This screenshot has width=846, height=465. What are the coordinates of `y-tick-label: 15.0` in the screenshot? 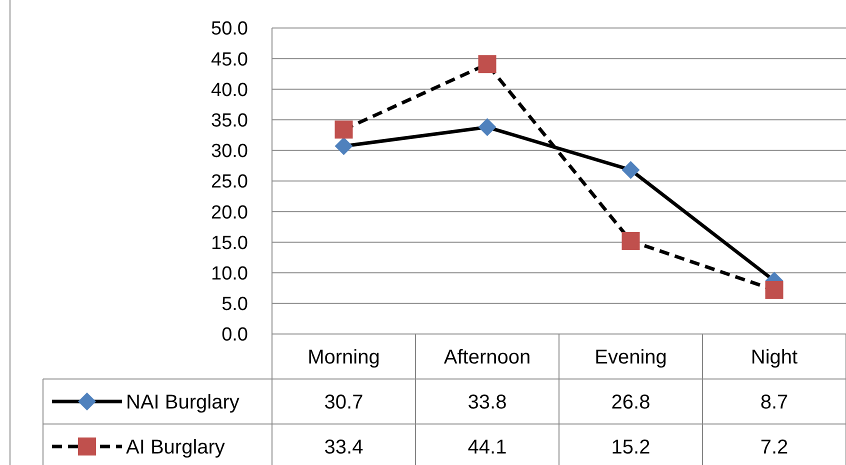 It's located at (229, 243).